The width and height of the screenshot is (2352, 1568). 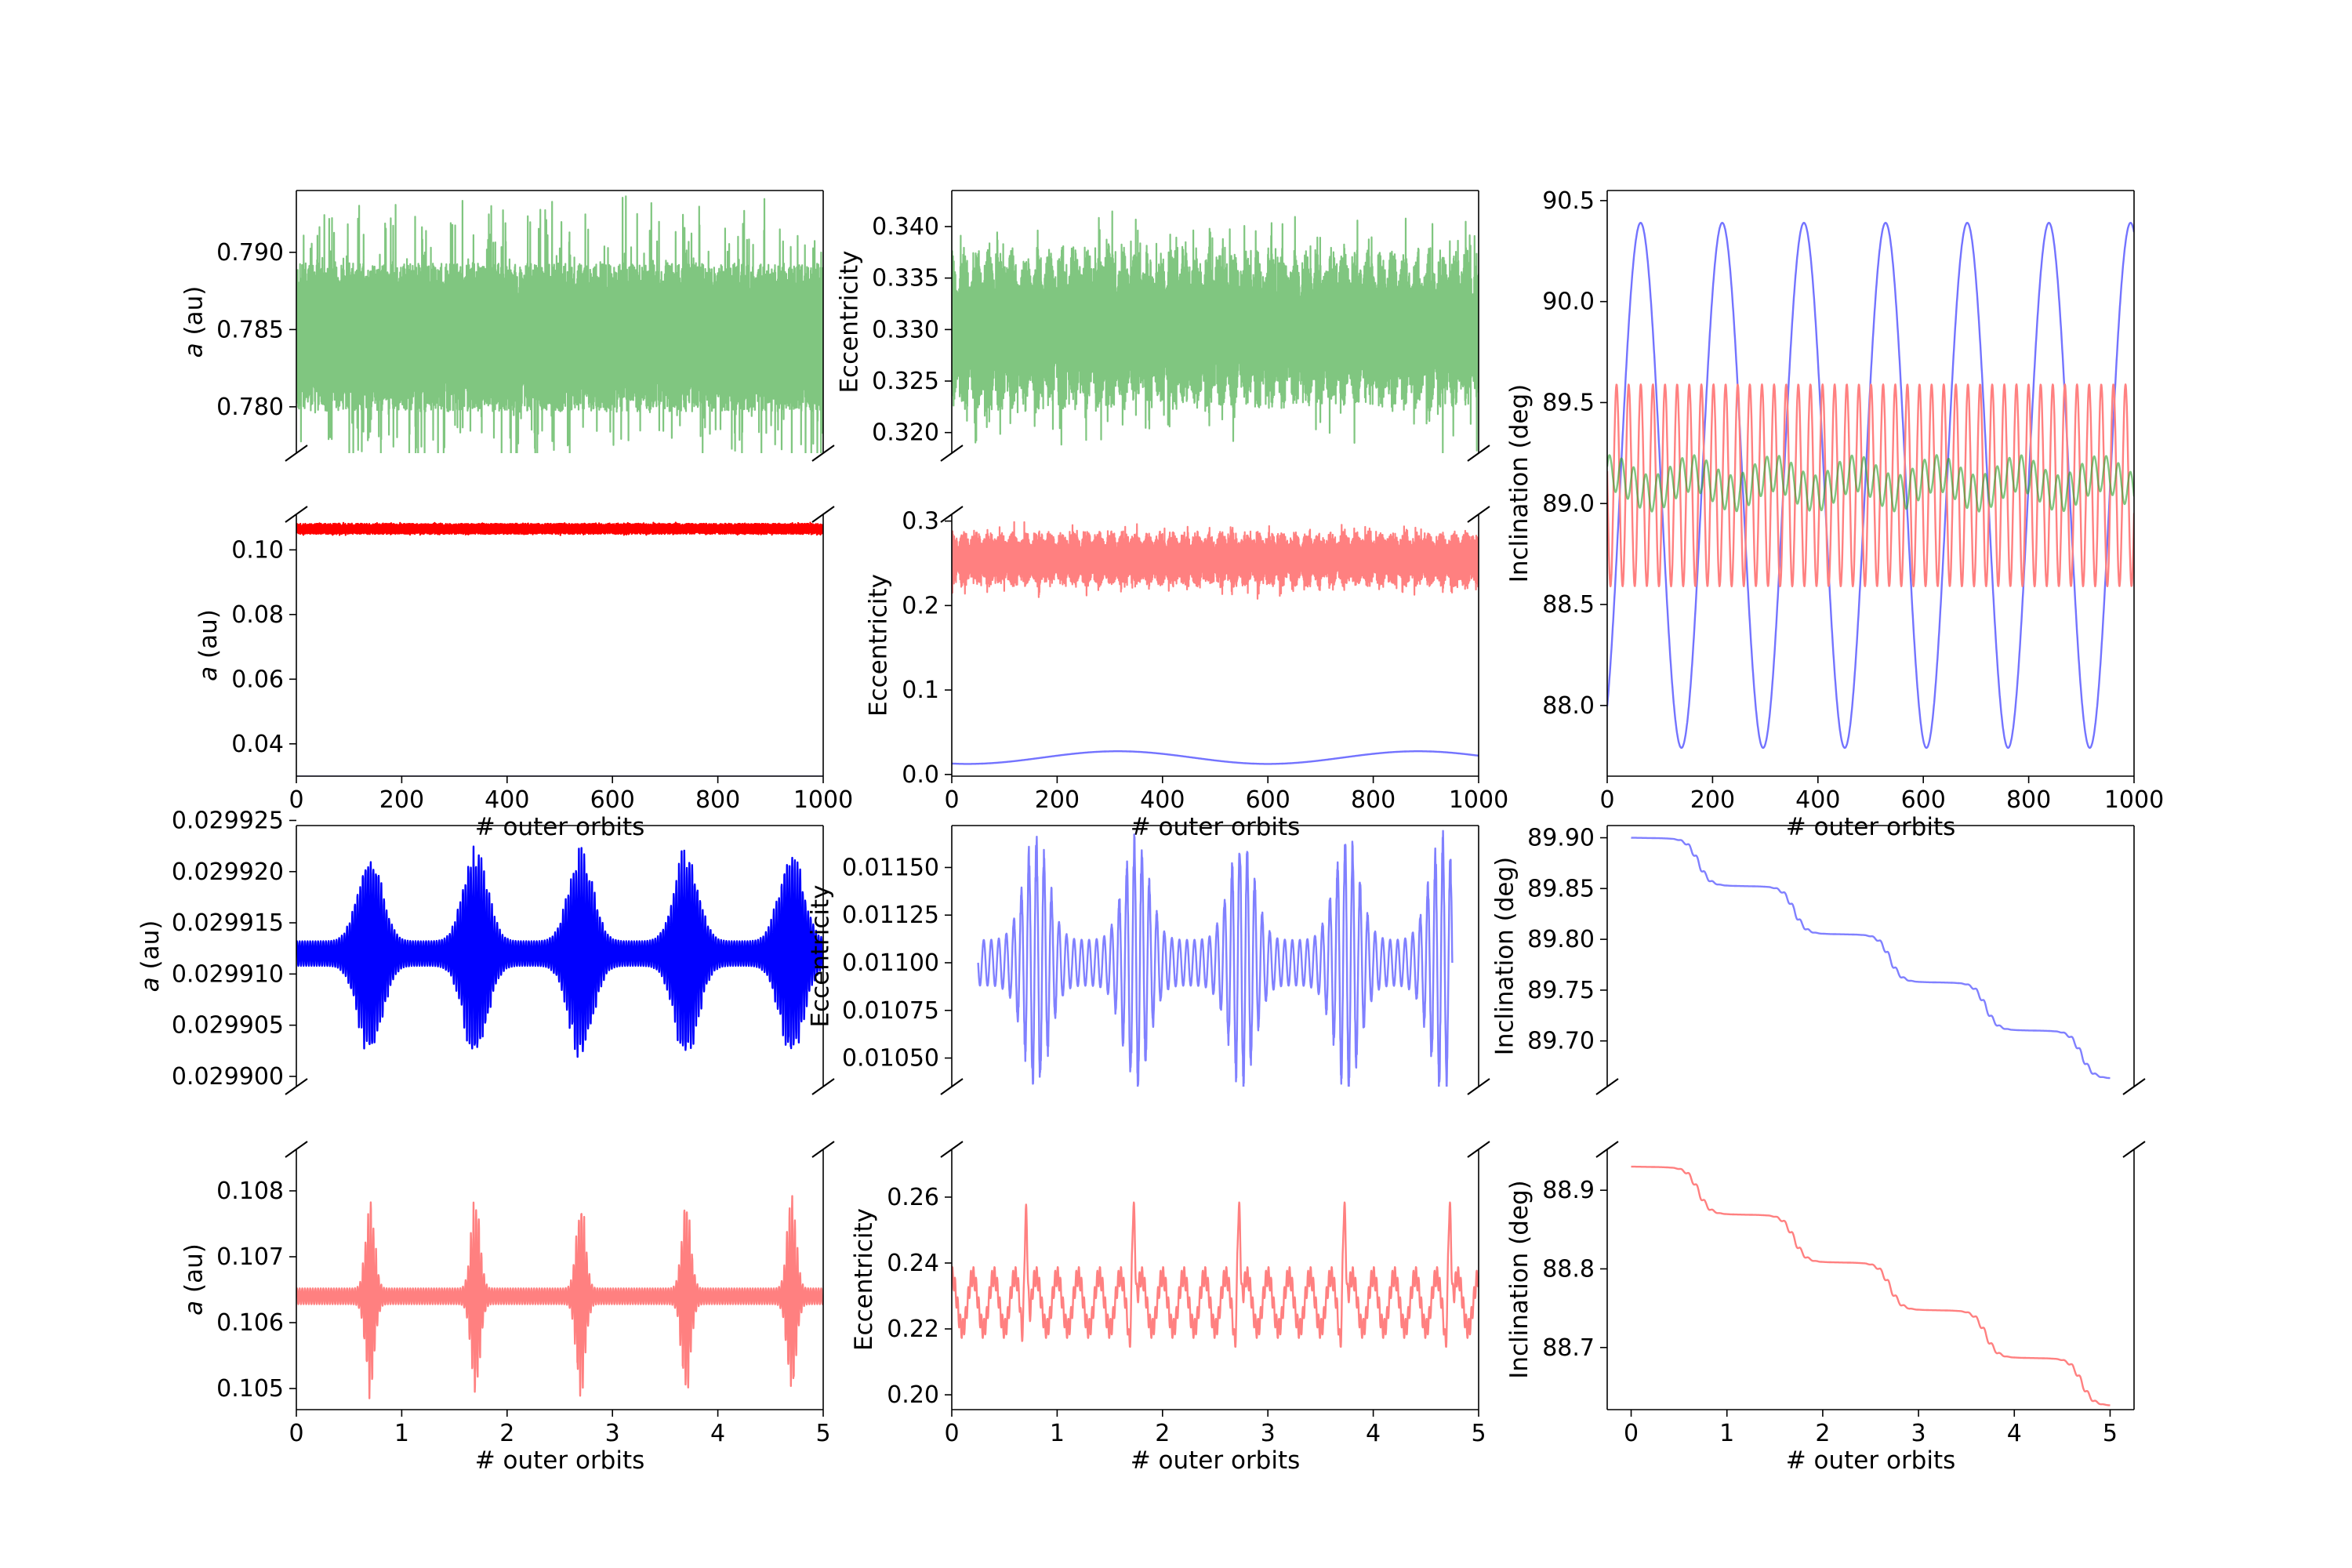 What do you see at coordinates (257, 550) in the screenshot?
I see `ytick-label: 0.10` at bounding box center [257, 550].